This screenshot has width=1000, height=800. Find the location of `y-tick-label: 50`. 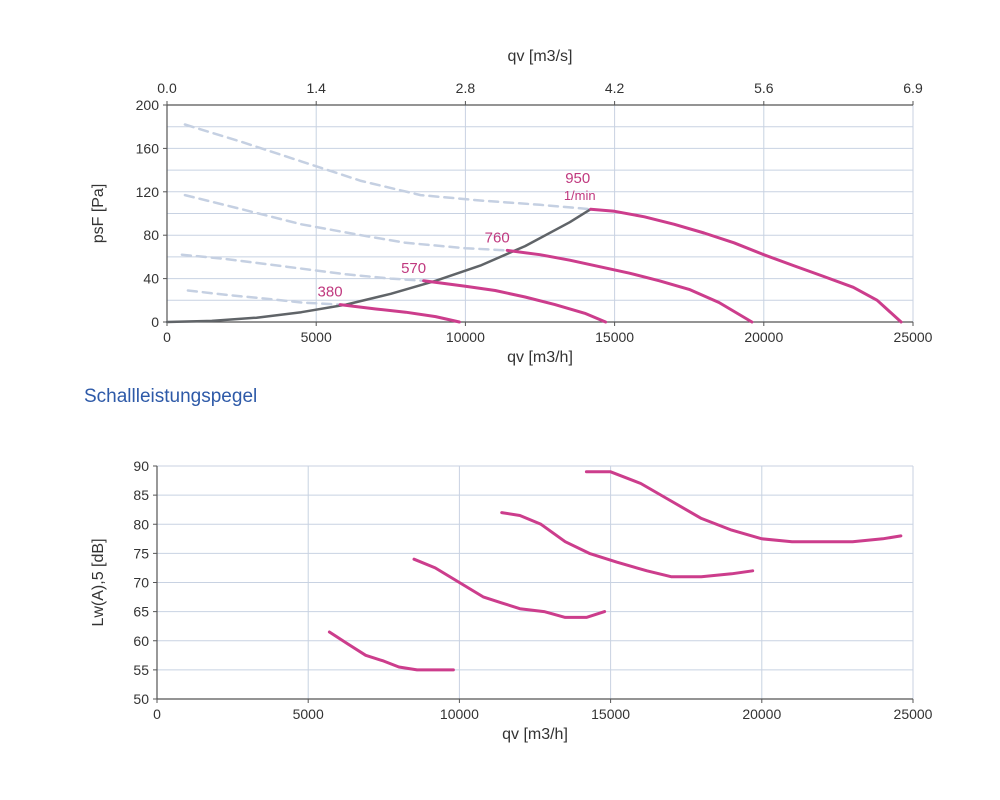

y-tick-label: 50 is located at coordinates (141, 699).